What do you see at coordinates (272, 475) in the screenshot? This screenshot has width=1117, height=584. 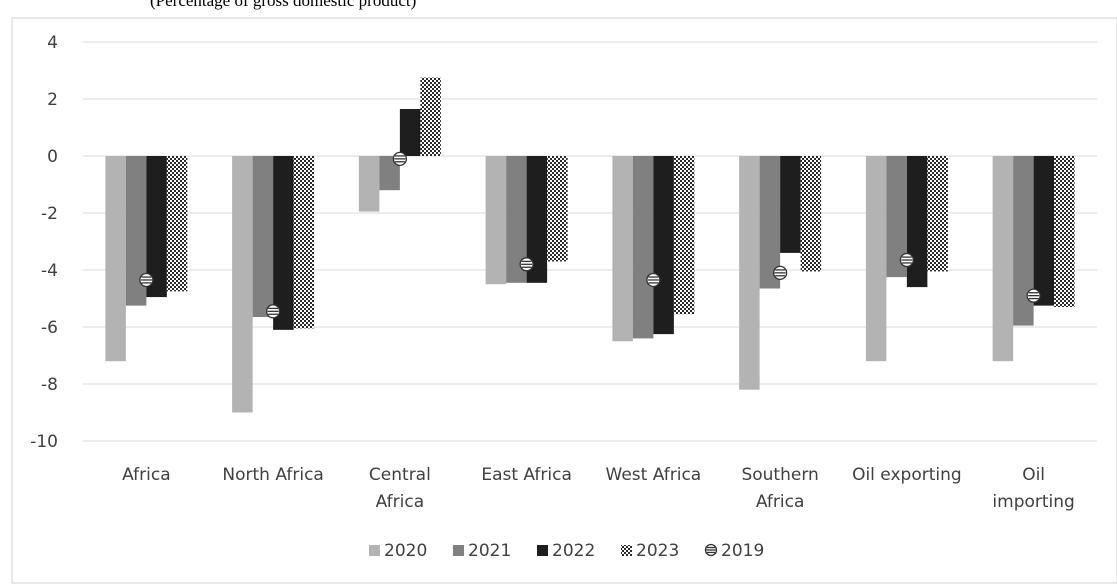 I see `x-tick-label: North Africa` at bounding box center [272, 475].